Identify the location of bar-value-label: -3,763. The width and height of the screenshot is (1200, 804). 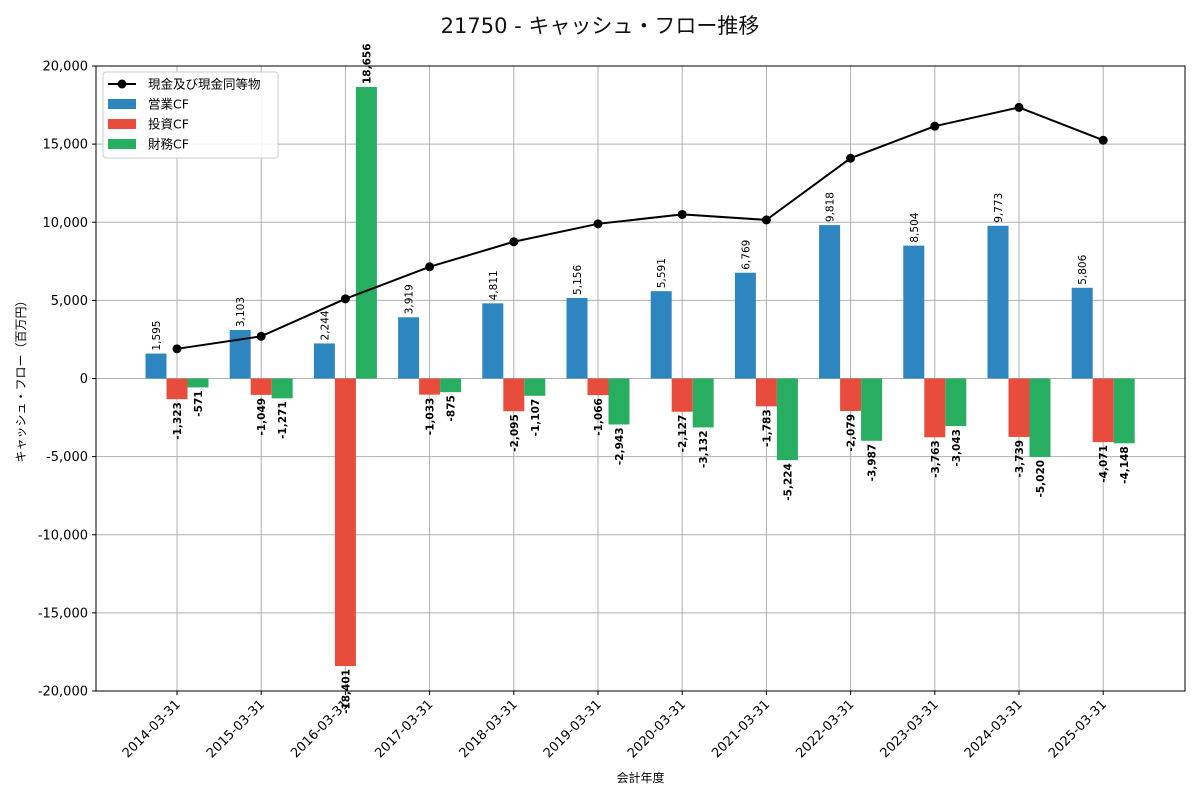
(936, 459).